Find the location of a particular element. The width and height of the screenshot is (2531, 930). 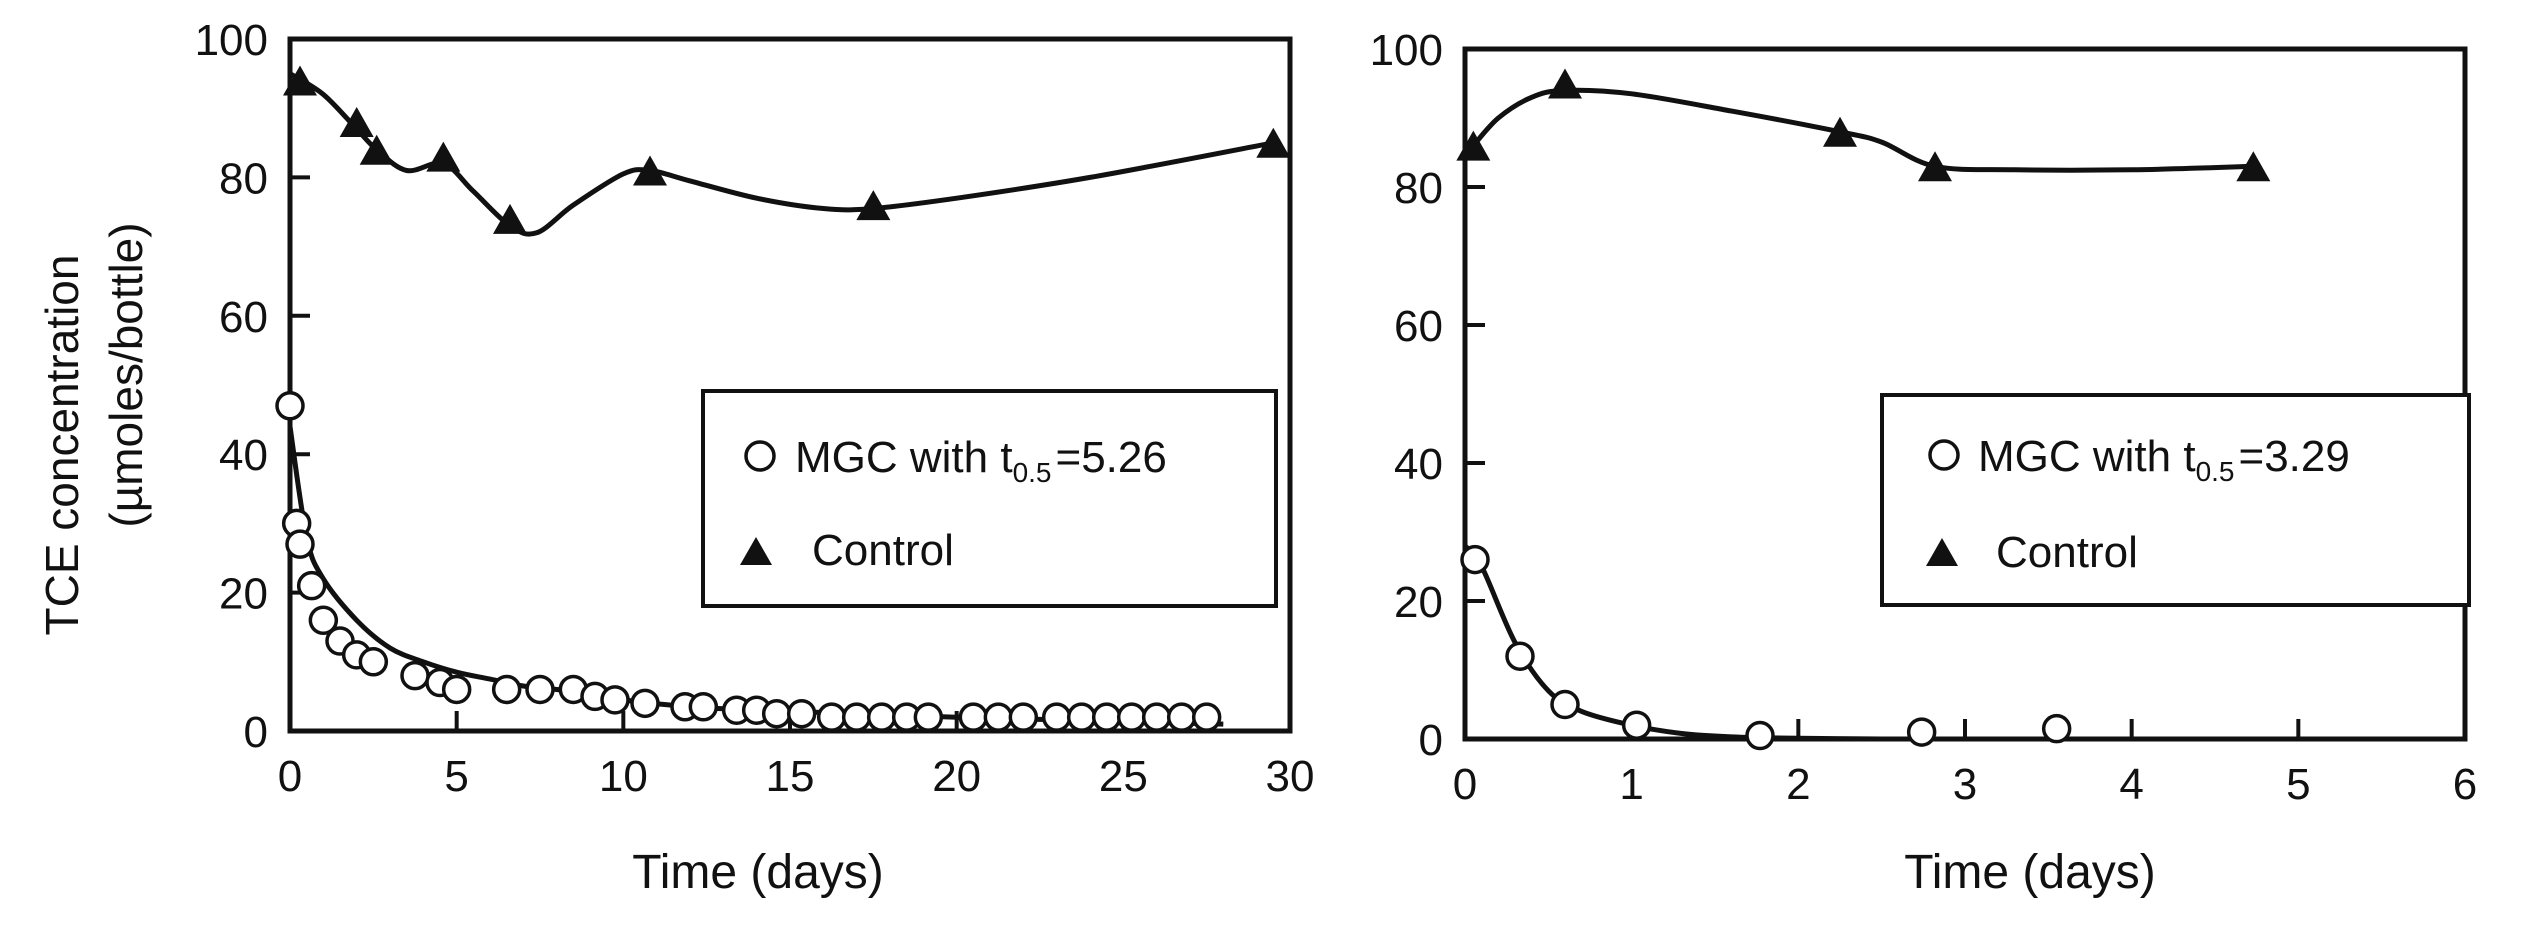

right-legend-control-label: Control is located at coordinates (2067, 552).